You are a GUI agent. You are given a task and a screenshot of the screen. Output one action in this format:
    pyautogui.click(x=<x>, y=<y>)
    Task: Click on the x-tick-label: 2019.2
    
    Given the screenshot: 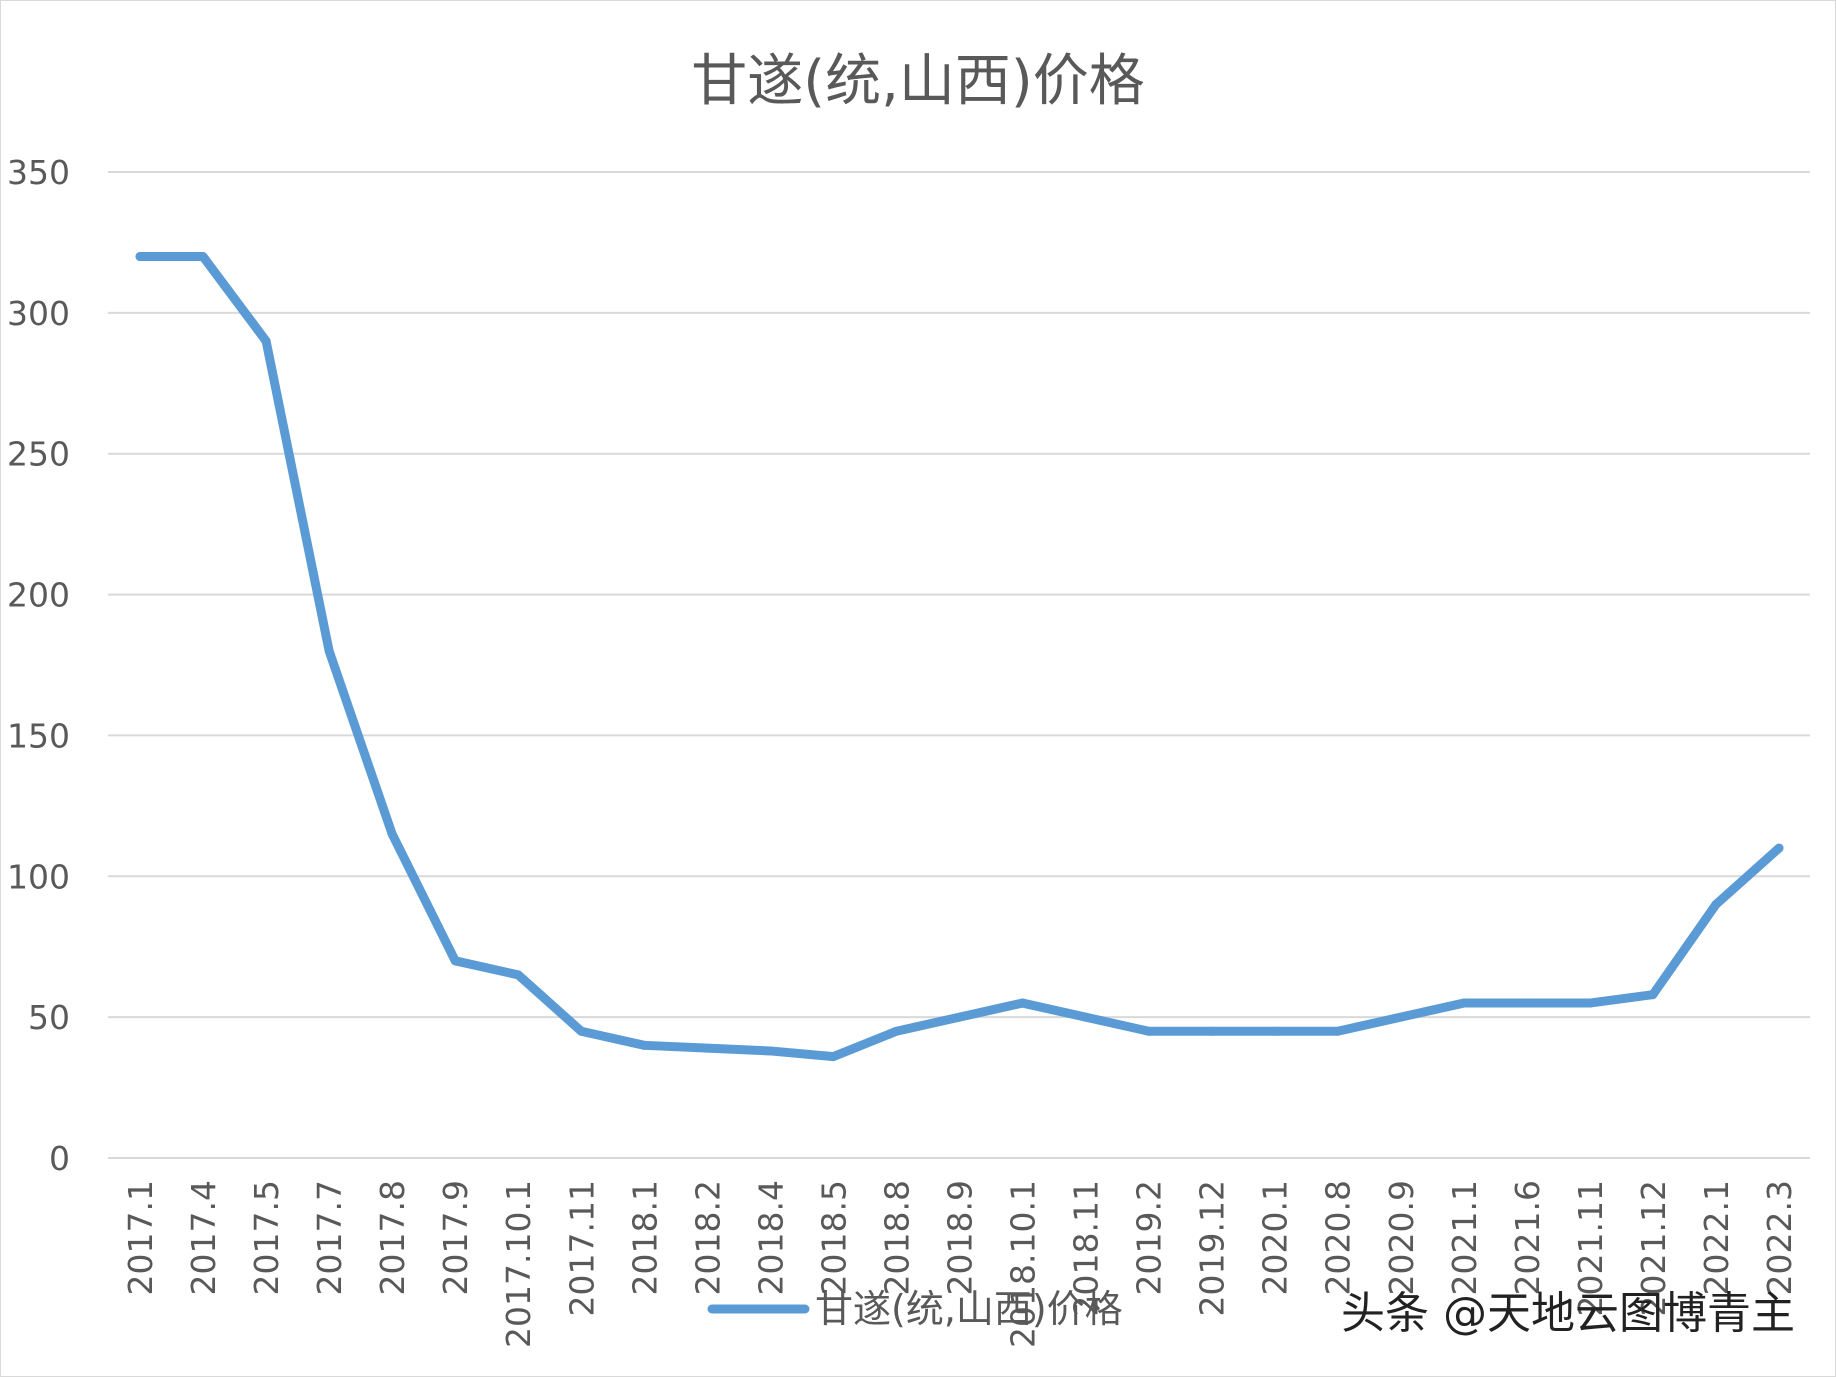 What is the action you would take?
    pyautogui.click(x=1149, y=1237)
    